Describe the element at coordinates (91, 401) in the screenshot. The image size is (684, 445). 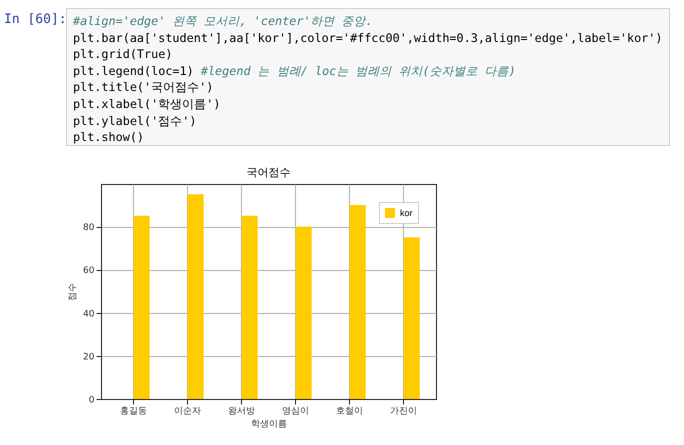
I see `y-tick-label: 0` at that location.